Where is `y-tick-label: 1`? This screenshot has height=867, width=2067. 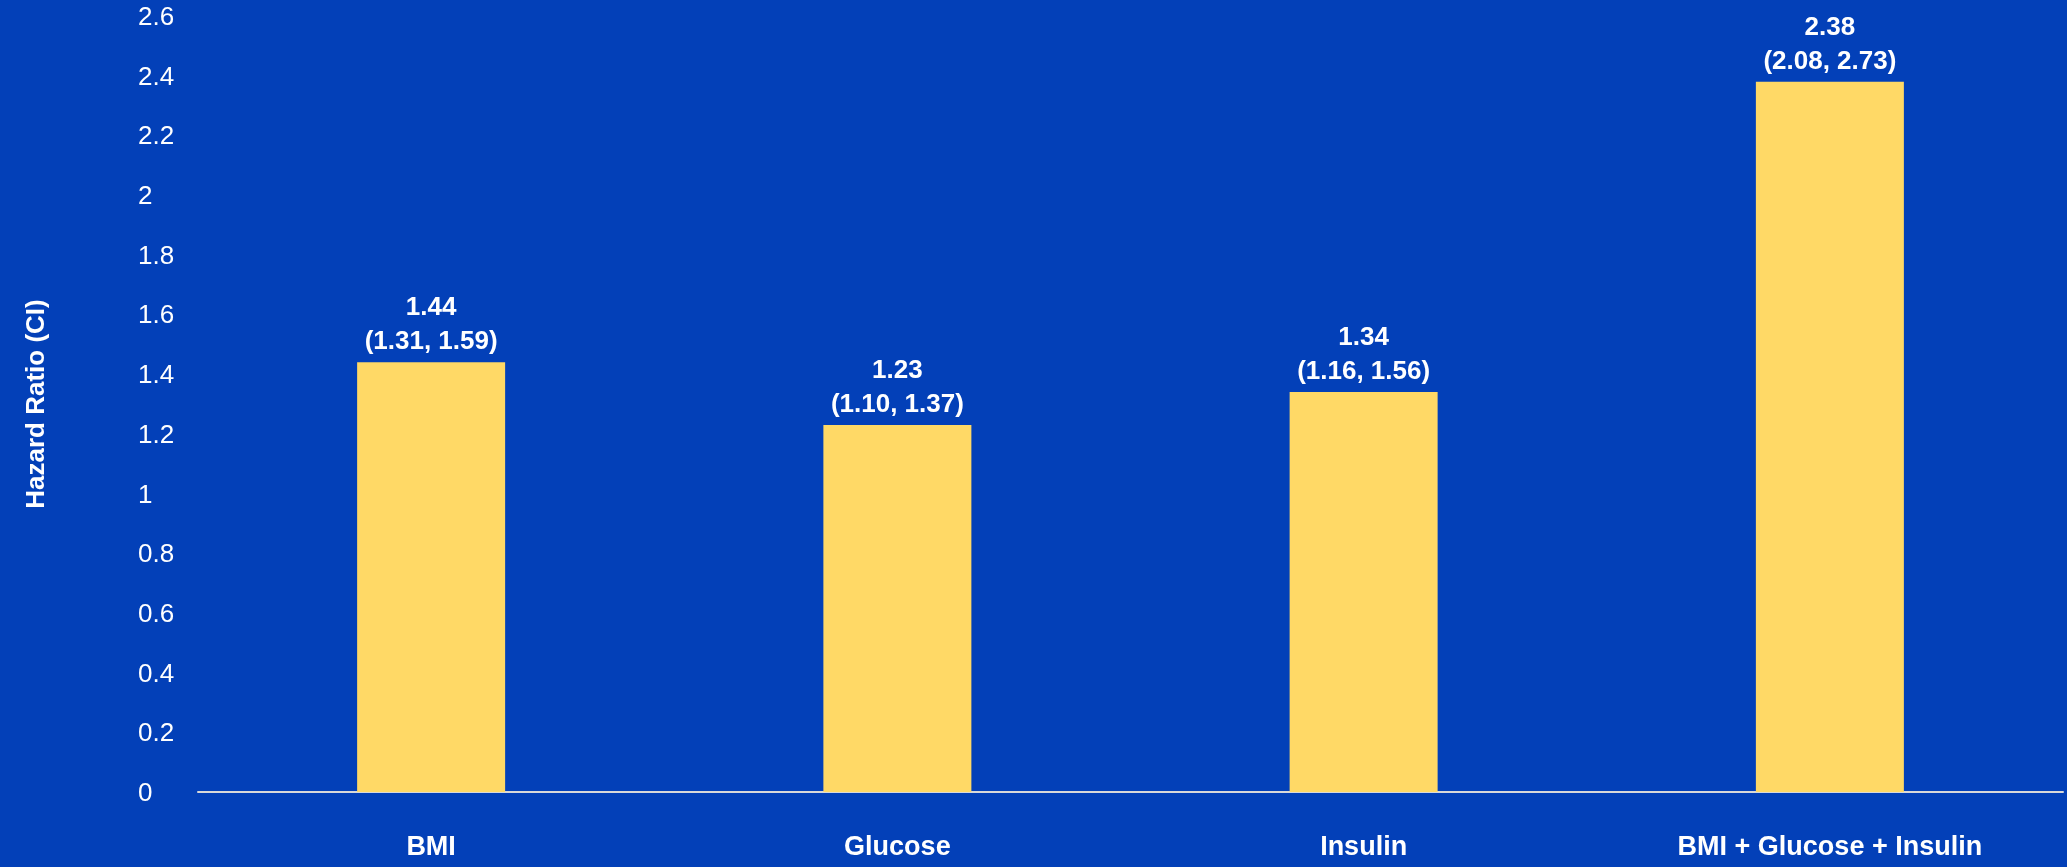
y-tick-label: 1 is located at coordinates (145, 493).